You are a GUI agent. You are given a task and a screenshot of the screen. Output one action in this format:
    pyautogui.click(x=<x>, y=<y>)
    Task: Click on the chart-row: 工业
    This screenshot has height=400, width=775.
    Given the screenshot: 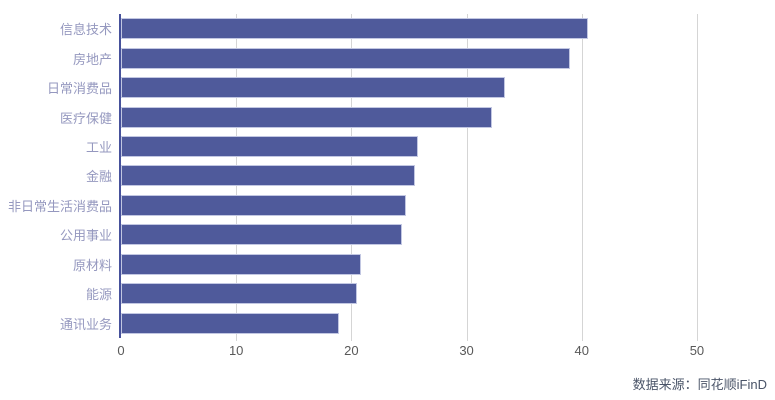 What is the action you would take?
    pyautogui.click(x=387, y=146)
    